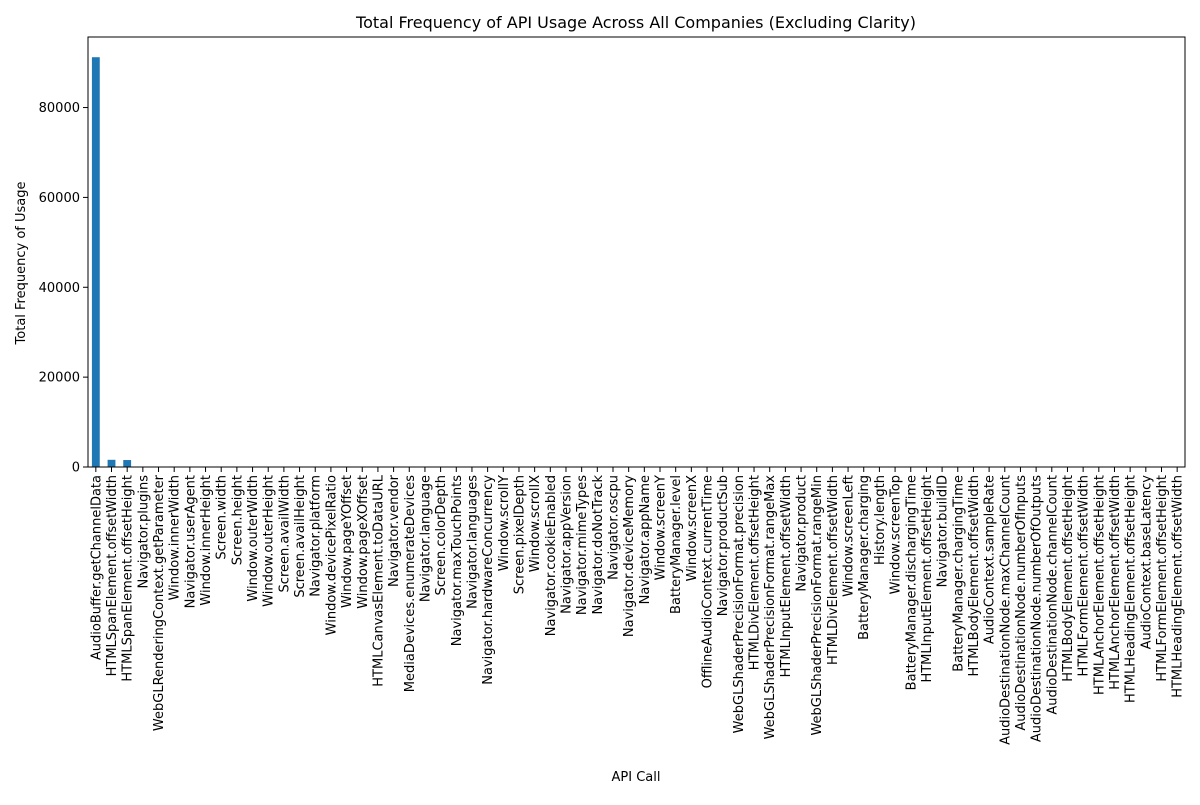  Describe the element at coordinates (316, 536) in the screenshot. I see `x-tick-label: Navigator.platform` at that location.